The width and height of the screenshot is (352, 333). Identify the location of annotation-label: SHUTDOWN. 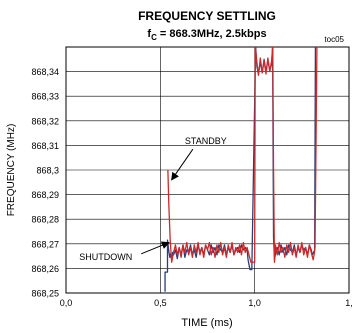
(105, 257).